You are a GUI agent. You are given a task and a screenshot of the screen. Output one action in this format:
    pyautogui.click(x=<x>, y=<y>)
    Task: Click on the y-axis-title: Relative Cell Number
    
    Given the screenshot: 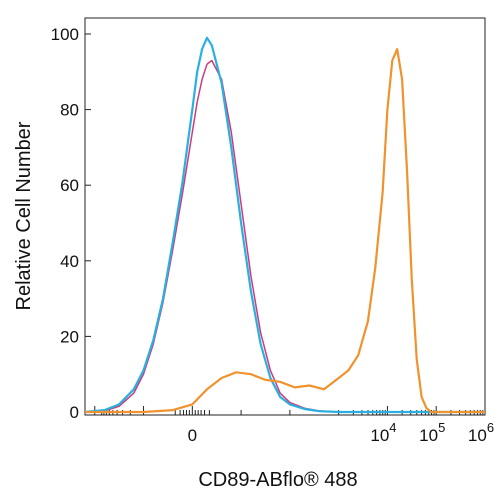 What is the action you would take?
    pyautogui.click(x=24, y=215)
    